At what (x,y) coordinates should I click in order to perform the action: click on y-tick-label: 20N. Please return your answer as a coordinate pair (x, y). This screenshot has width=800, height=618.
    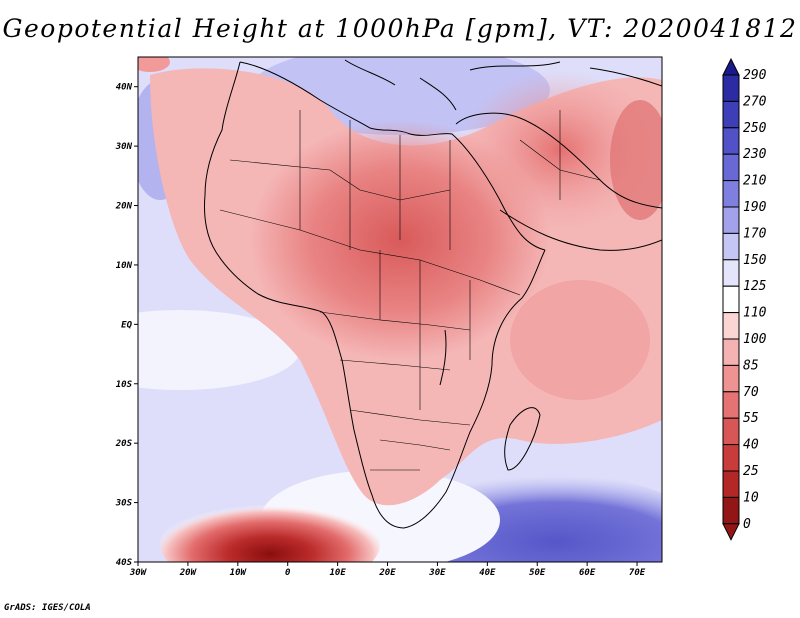
    Looking at the image, I should click on (124, 207).